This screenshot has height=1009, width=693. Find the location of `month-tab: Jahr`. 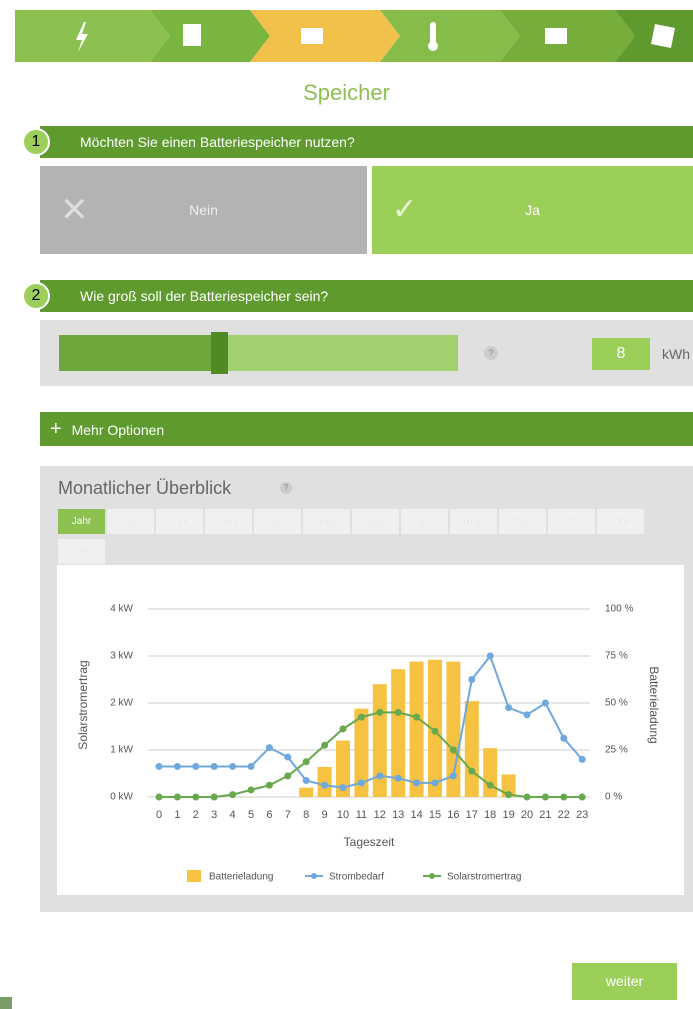

month-tab: Jahr is located at coordinates (81, 521).